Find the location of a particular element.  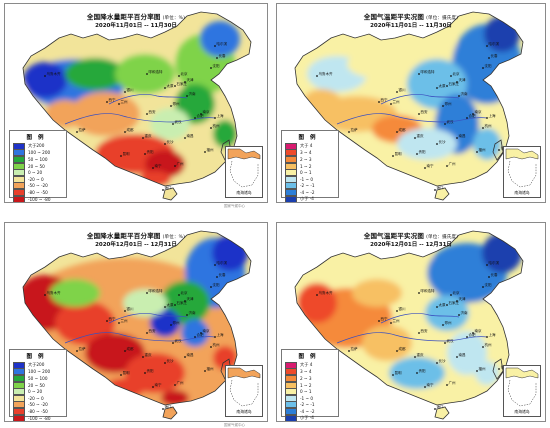

south-china-sea-inset: 南海诸岛 is located at coordinates (522, 172).